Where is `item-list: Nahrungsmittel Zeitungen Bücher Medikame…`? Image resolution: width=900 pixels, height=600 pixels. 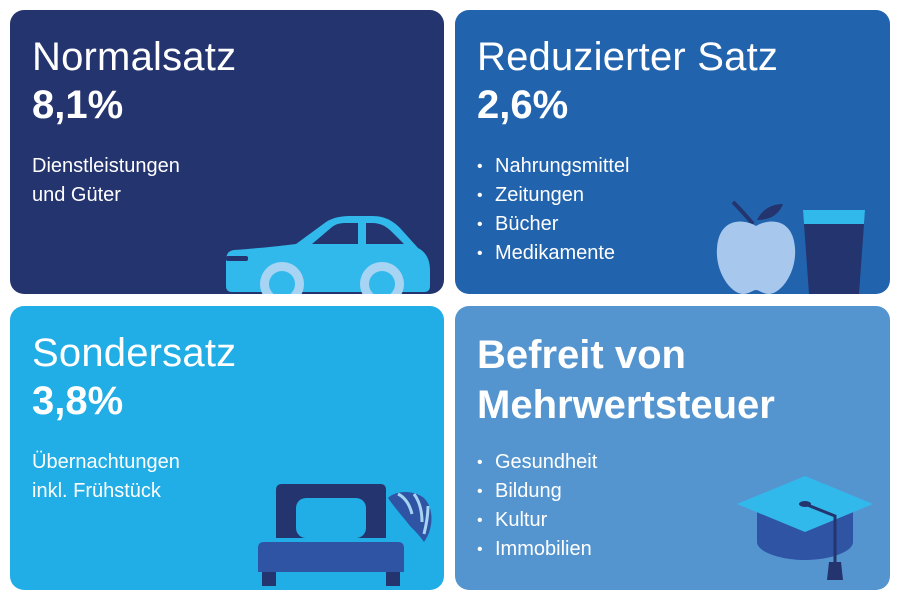 item-list: Nahrungsmittel Zeitungen Bücher Medikame… is located at coordinates (553, 210).